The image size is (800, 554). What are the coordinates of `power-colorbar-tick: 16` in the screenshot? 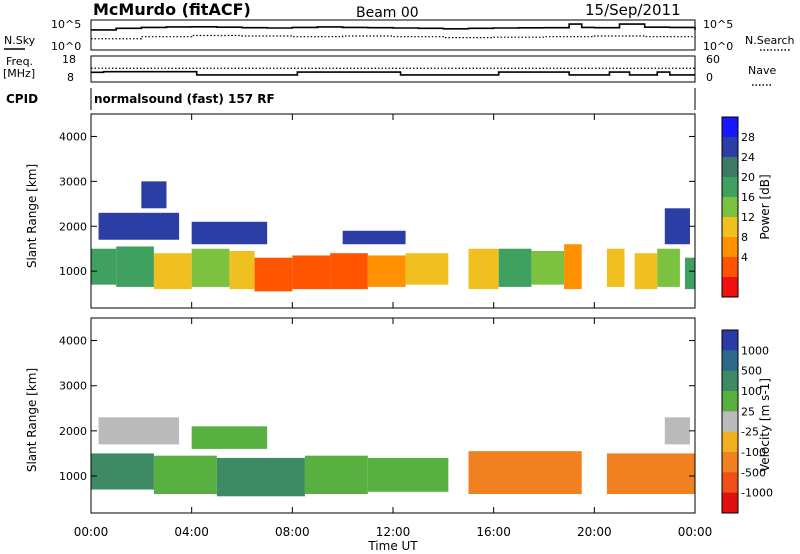 It's located at (748, 197).